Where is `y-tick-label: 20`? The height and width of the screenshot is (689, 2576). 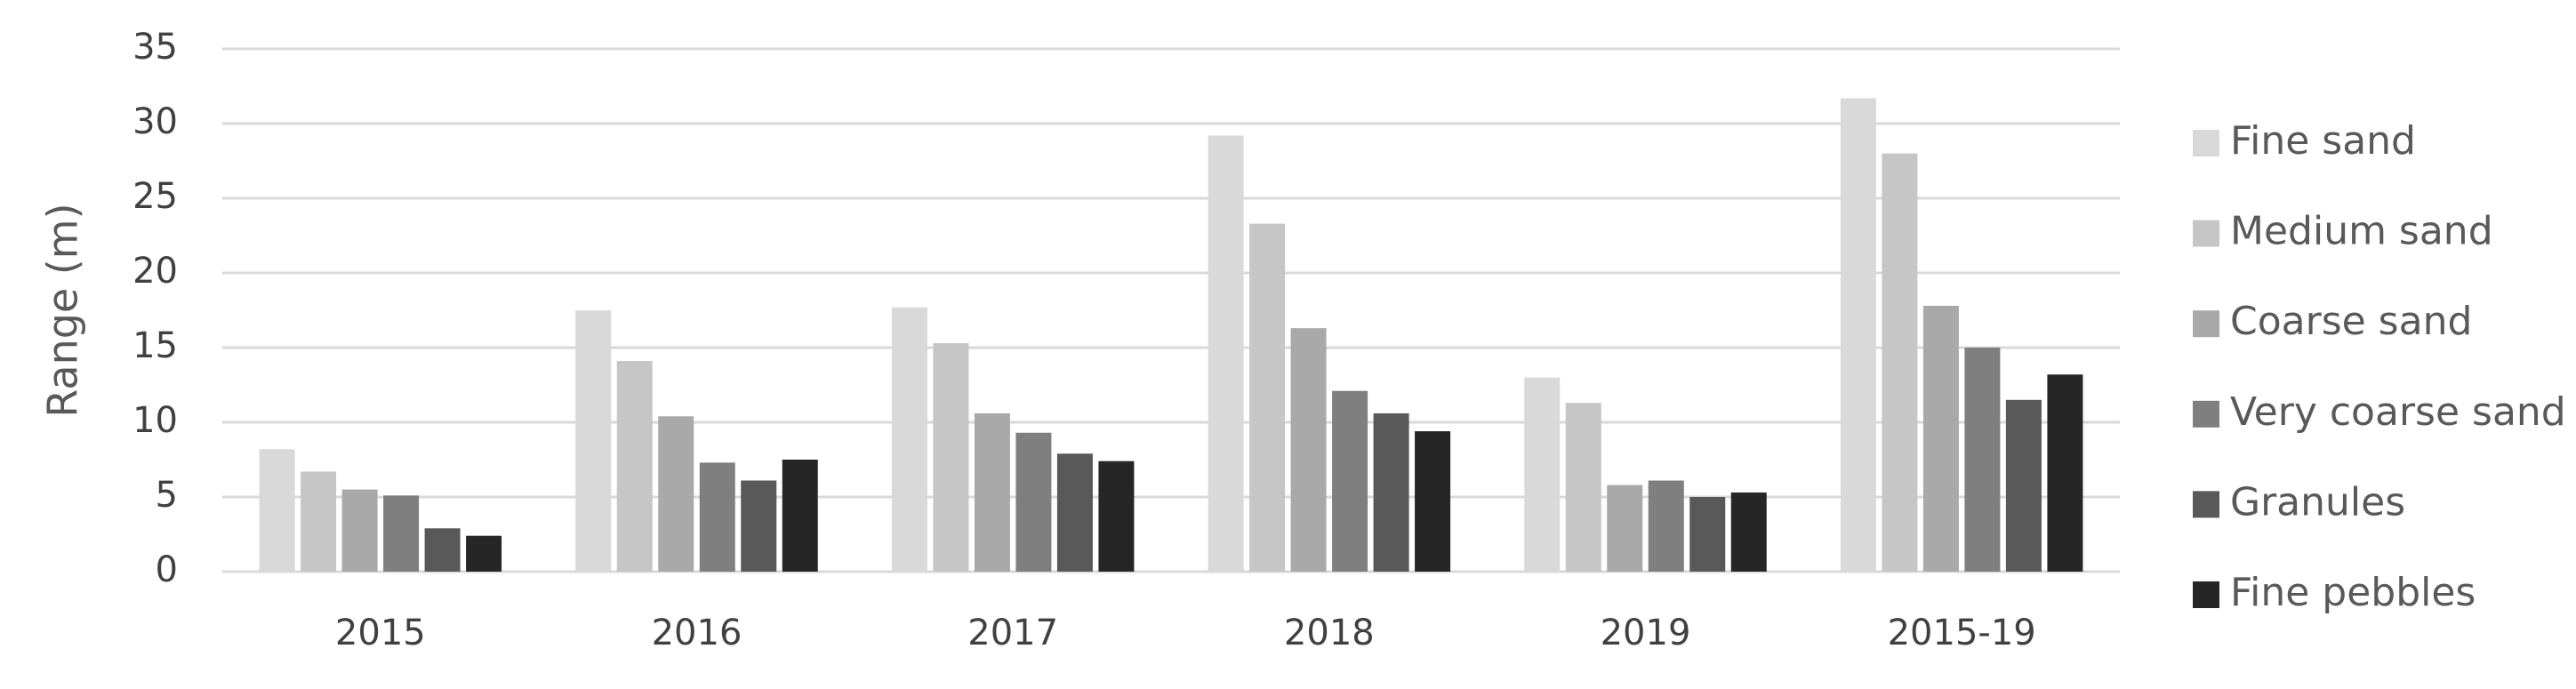 y-tick-label: 20 is located at coordinates (155, 271).